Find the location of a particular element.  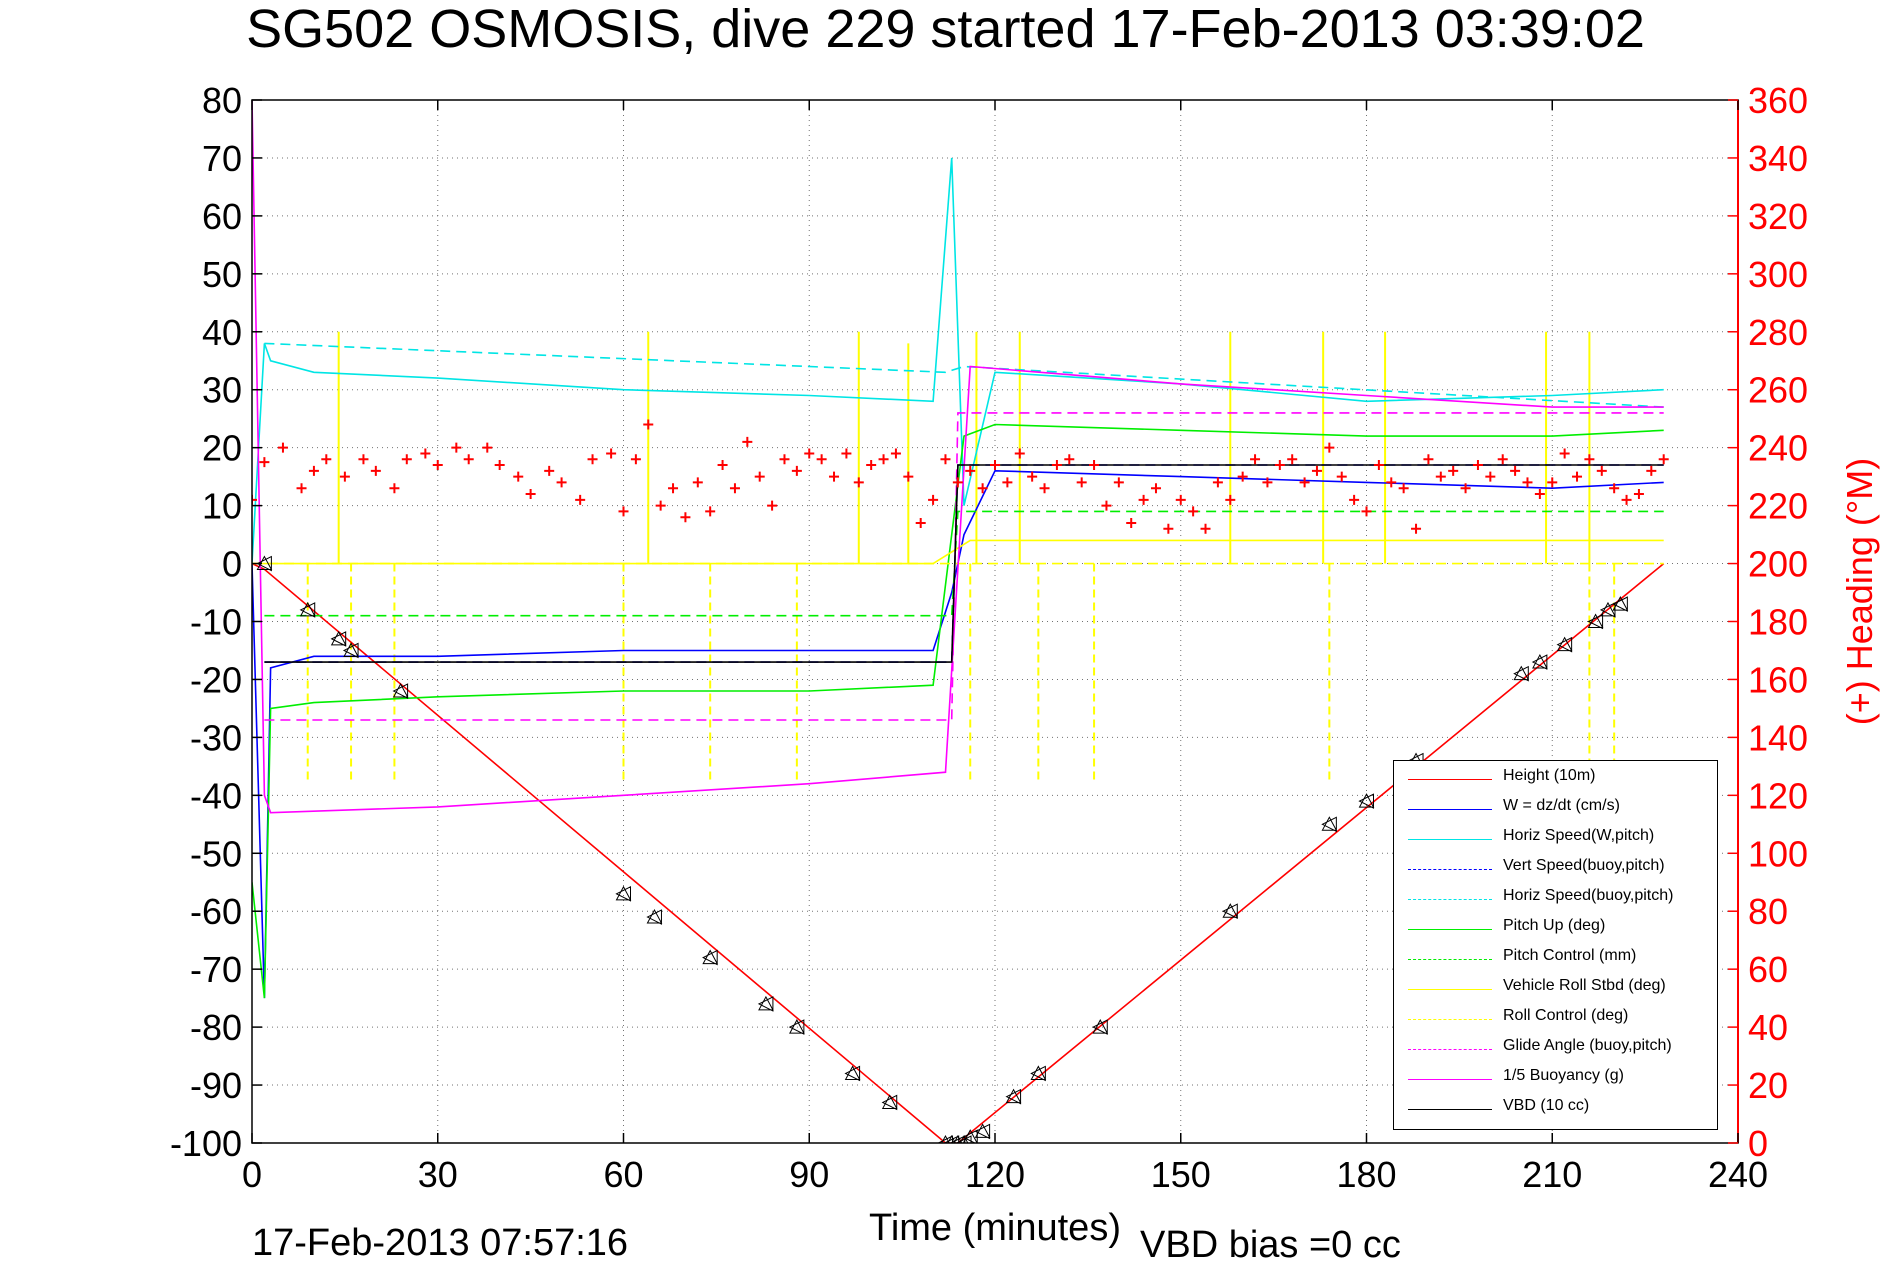

y2-tick-label: 280 is located at coordinates (1778, 332).